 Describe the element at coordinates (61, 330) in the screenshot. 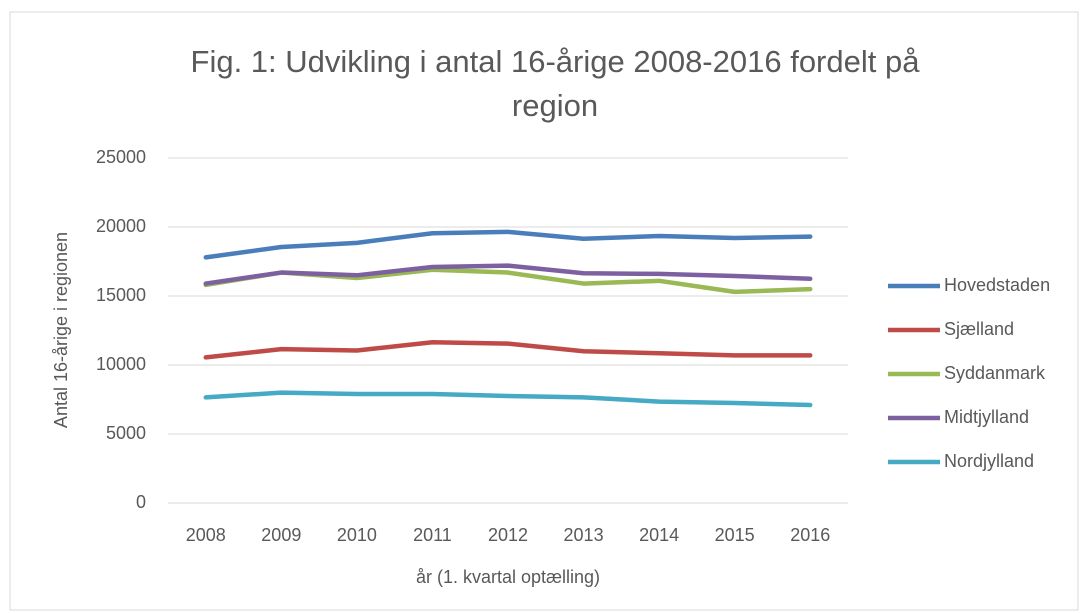

I see `y-axis-label: Antal 16-årige i regionen` at that location.